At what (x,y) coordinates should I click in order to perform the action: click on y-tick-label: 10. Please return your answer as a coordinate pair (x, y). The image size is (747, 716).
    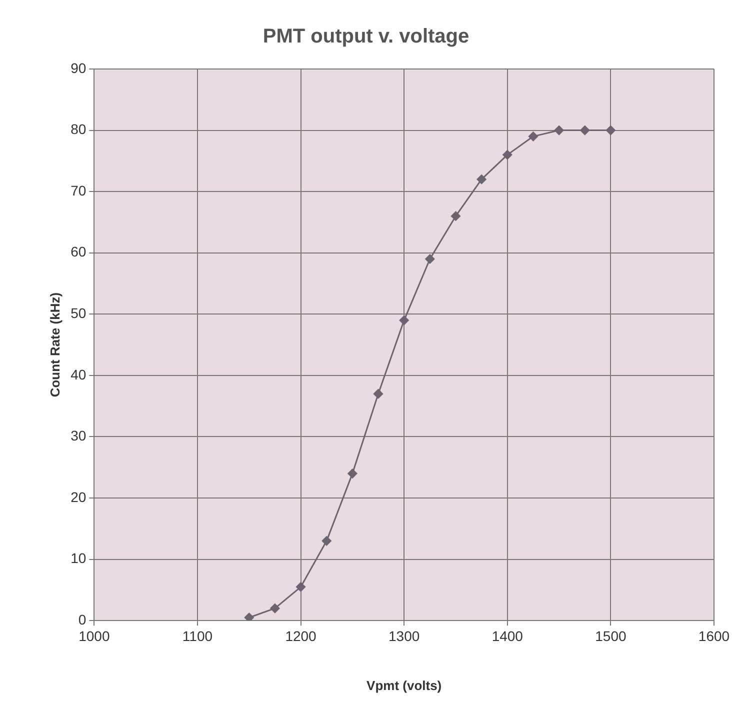
    Looking at the image, I should click on (78, 558).